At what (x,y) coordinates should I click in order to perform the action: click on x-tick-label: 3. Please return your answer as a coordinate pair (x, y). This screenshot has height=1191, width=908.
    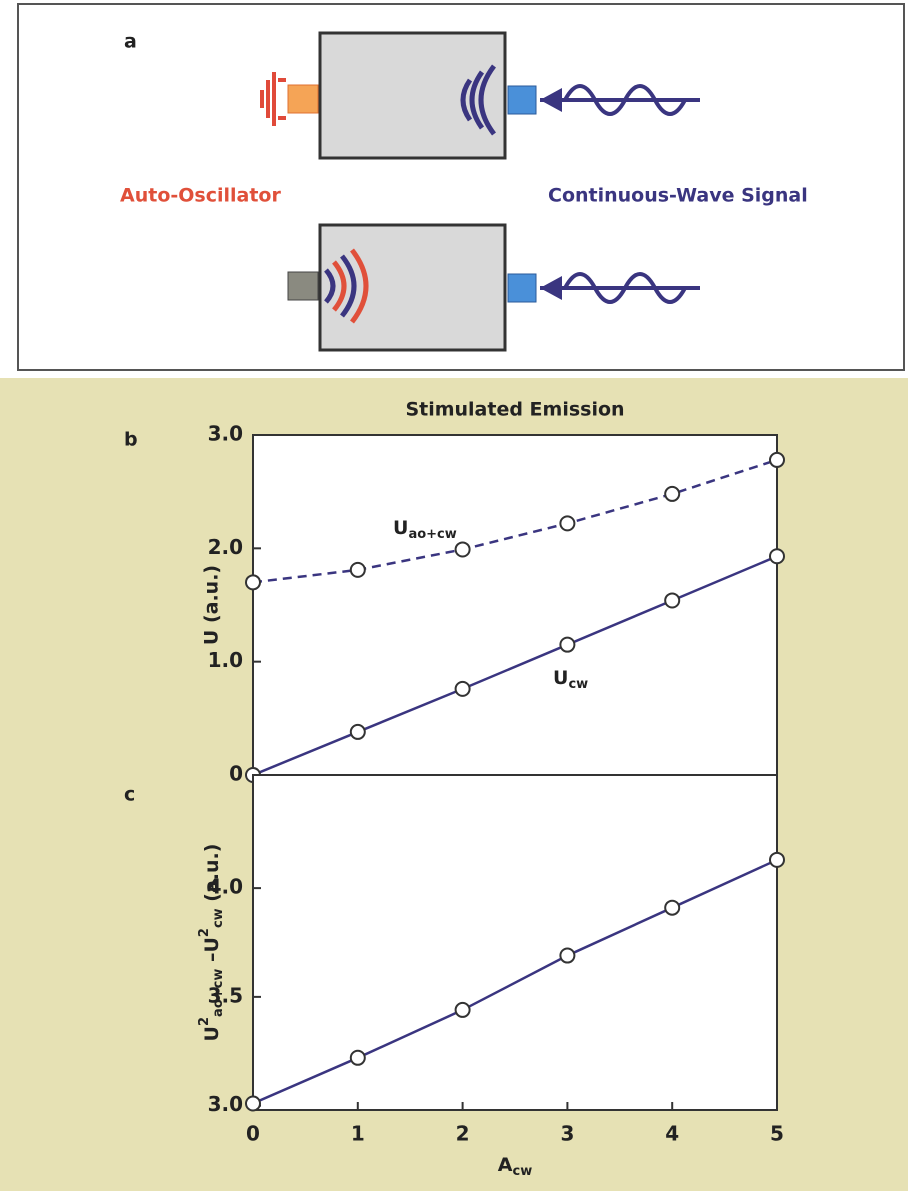
    Looking at the image, I should click on (567, 1134).